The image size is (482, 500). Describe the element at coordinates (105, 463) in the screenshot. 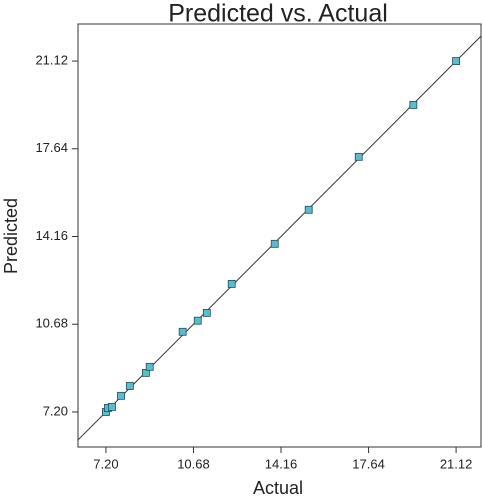

I see `x-tick-label: 7.20` at that location.